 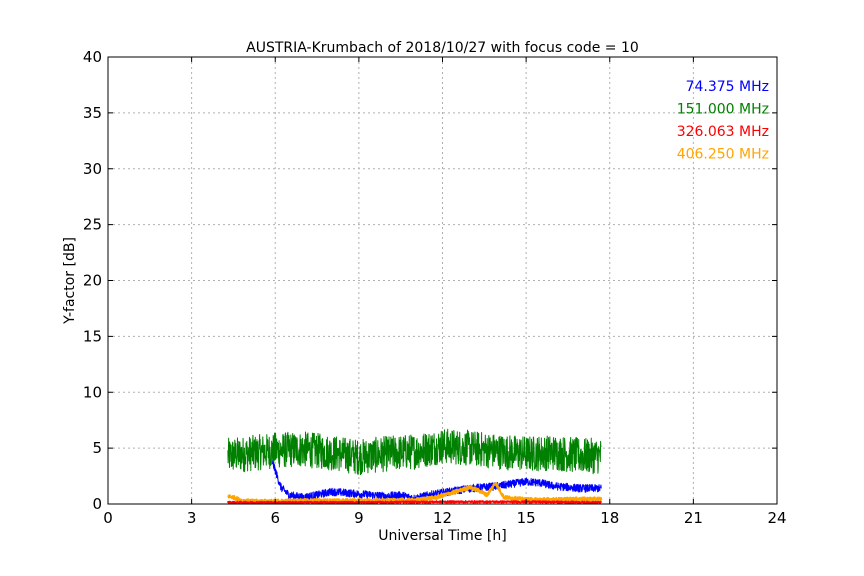 What do you see at coordinates (727, 87) in the screenshot?
I see `legend-entry: 74.375 MHz` at bounding box center [727, 87].